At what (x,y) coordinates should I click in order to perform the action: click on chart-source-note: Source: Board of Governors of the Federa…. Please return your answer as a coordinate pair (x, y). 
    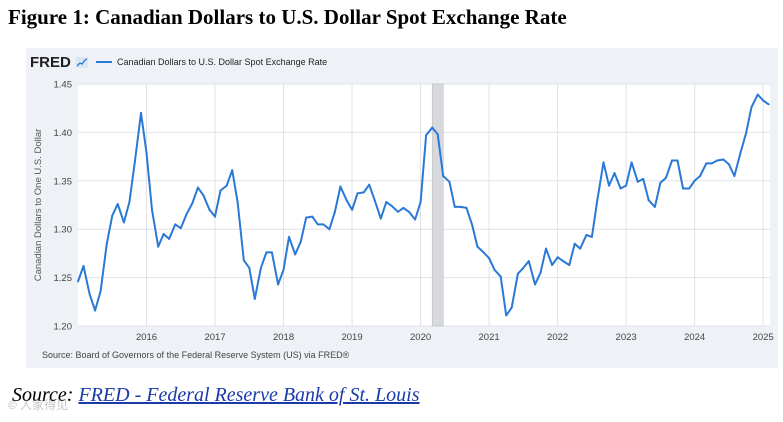
    Looking at the image, I should click on (196, 355).